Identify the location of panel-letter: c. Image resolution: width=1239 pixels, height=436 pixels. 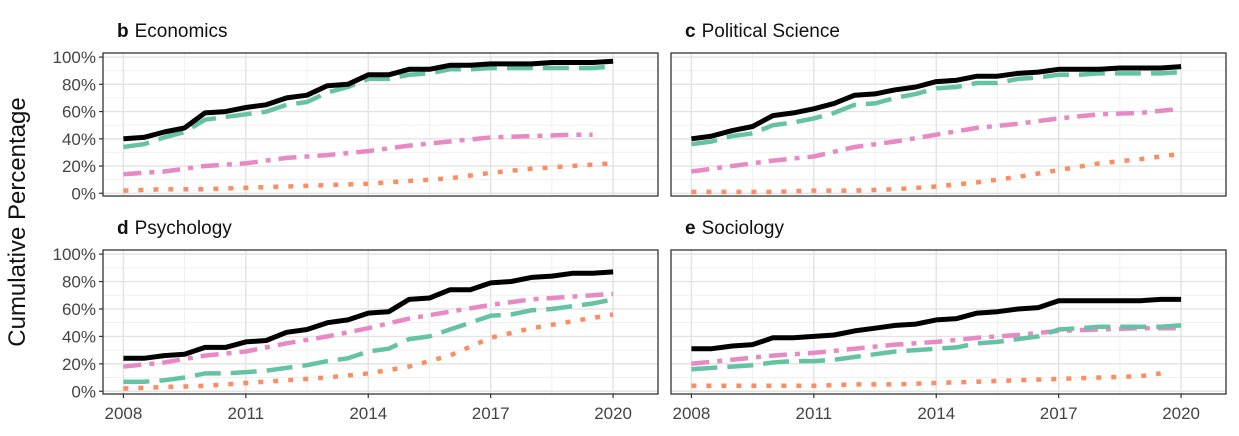
(690, 31).